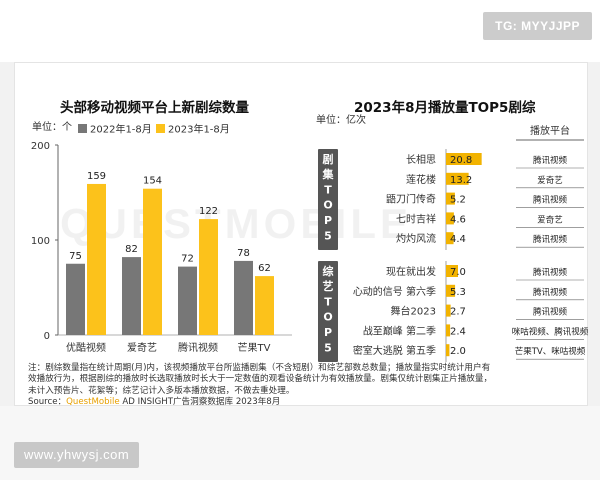 This screenshot has height=480, width=600. What do you see at coordinates (458, 200) in the screenshot?
I see `item-value: 5.2` at bounding box center [458, 200].